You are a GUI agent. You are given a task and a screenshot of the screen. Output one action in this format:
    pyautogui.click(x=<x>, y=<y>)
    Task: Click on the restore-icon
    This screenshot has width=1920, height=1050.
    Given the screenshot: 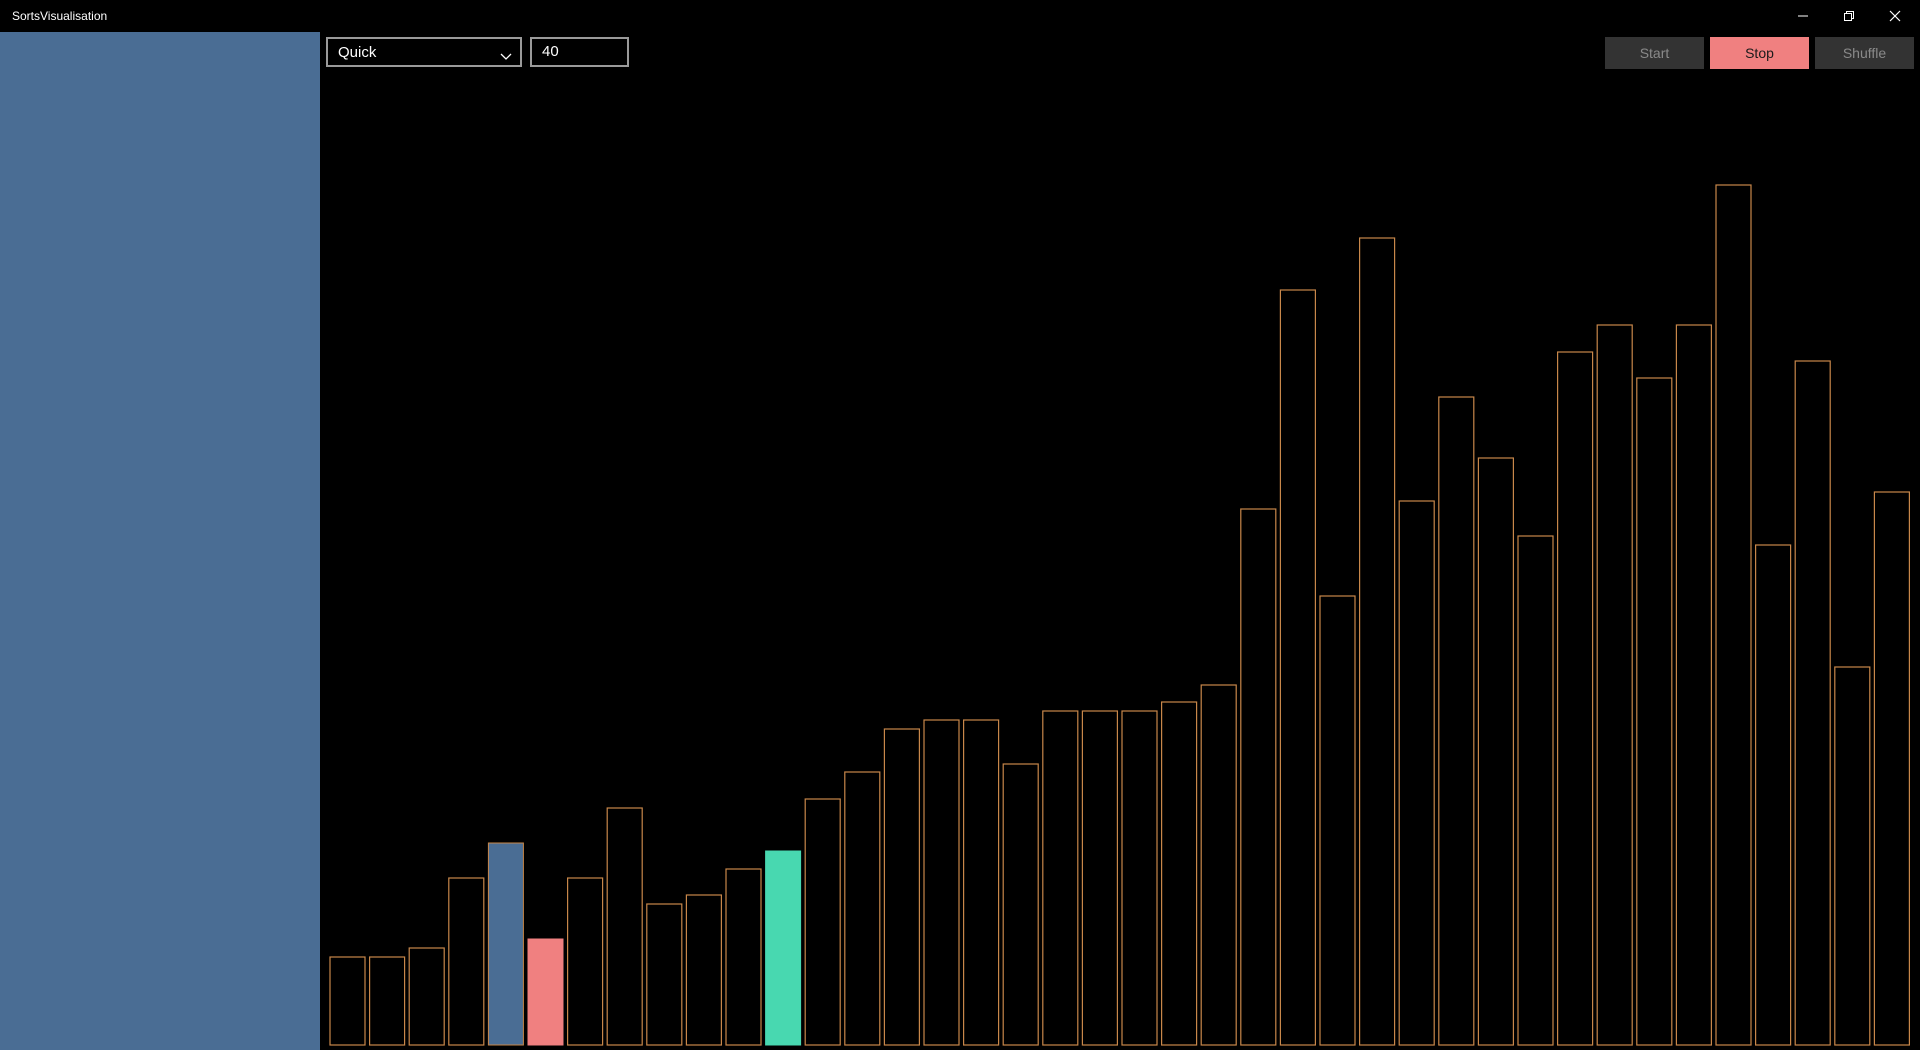 What is the action you would take?
    pyautogui.click(x=1849, y=16)
    